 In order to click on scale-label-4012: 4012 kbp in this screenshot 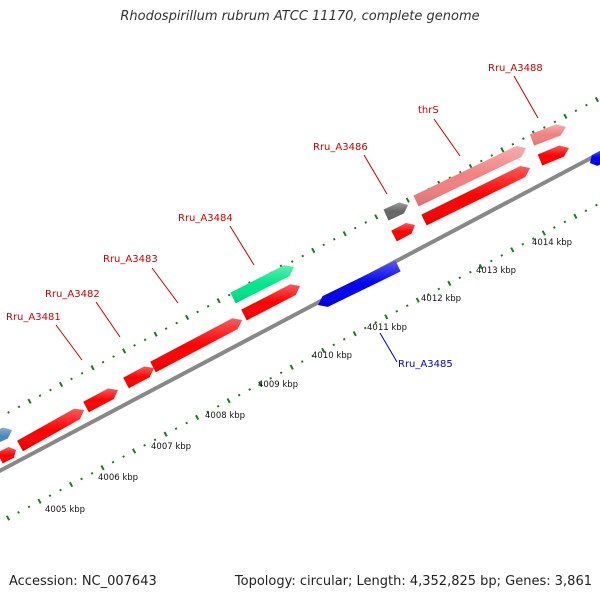, I will do `click(441, 299)`.